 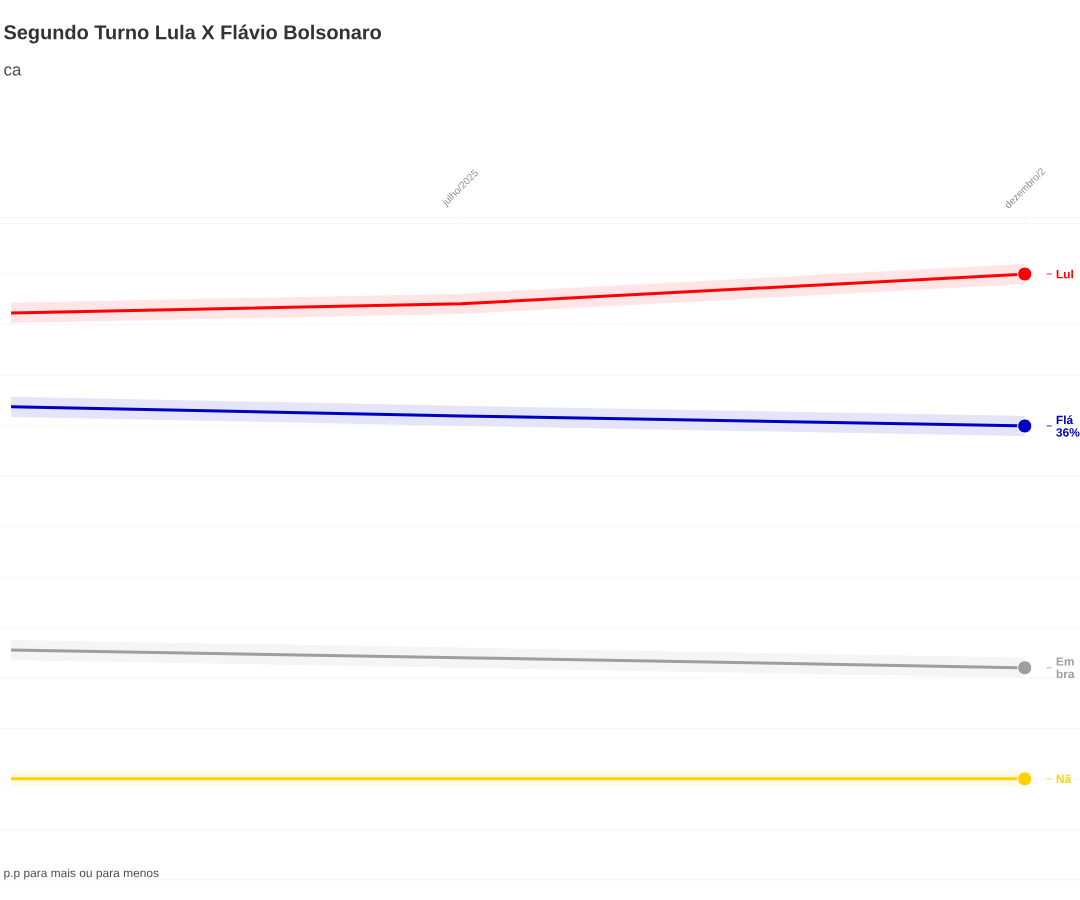 I want to click on chart-subtitle: ca, so click(x=13, y=71).